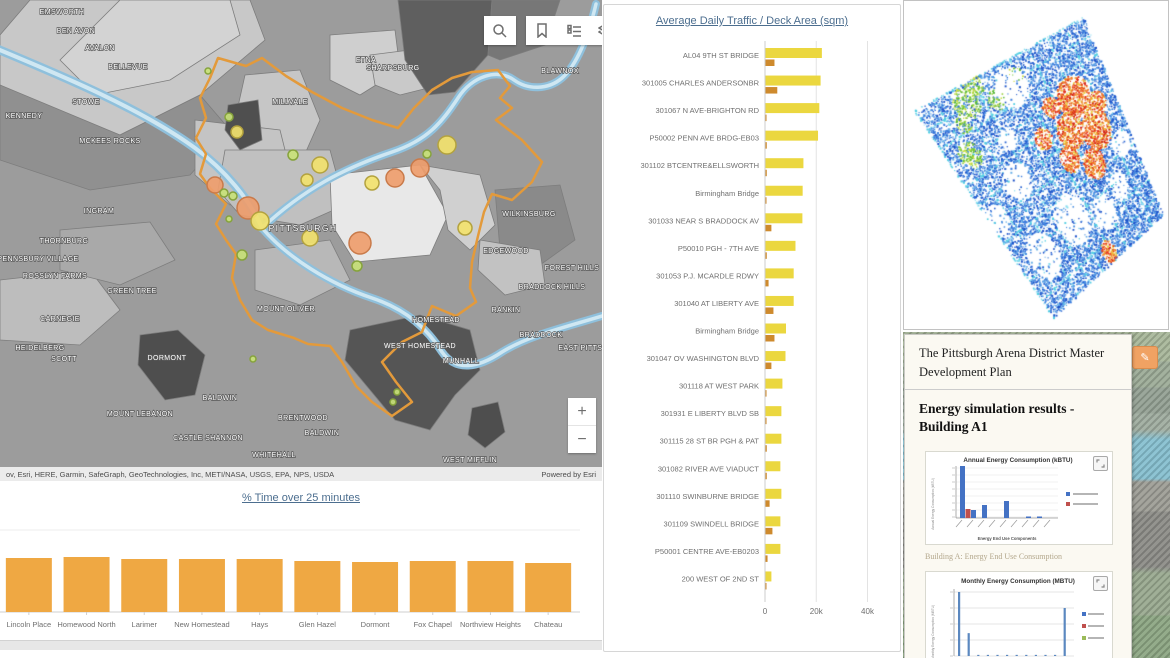  Describe the element at coordinates (582, 439) in the screenshot. I see `zoom-out-button: −` at that location.